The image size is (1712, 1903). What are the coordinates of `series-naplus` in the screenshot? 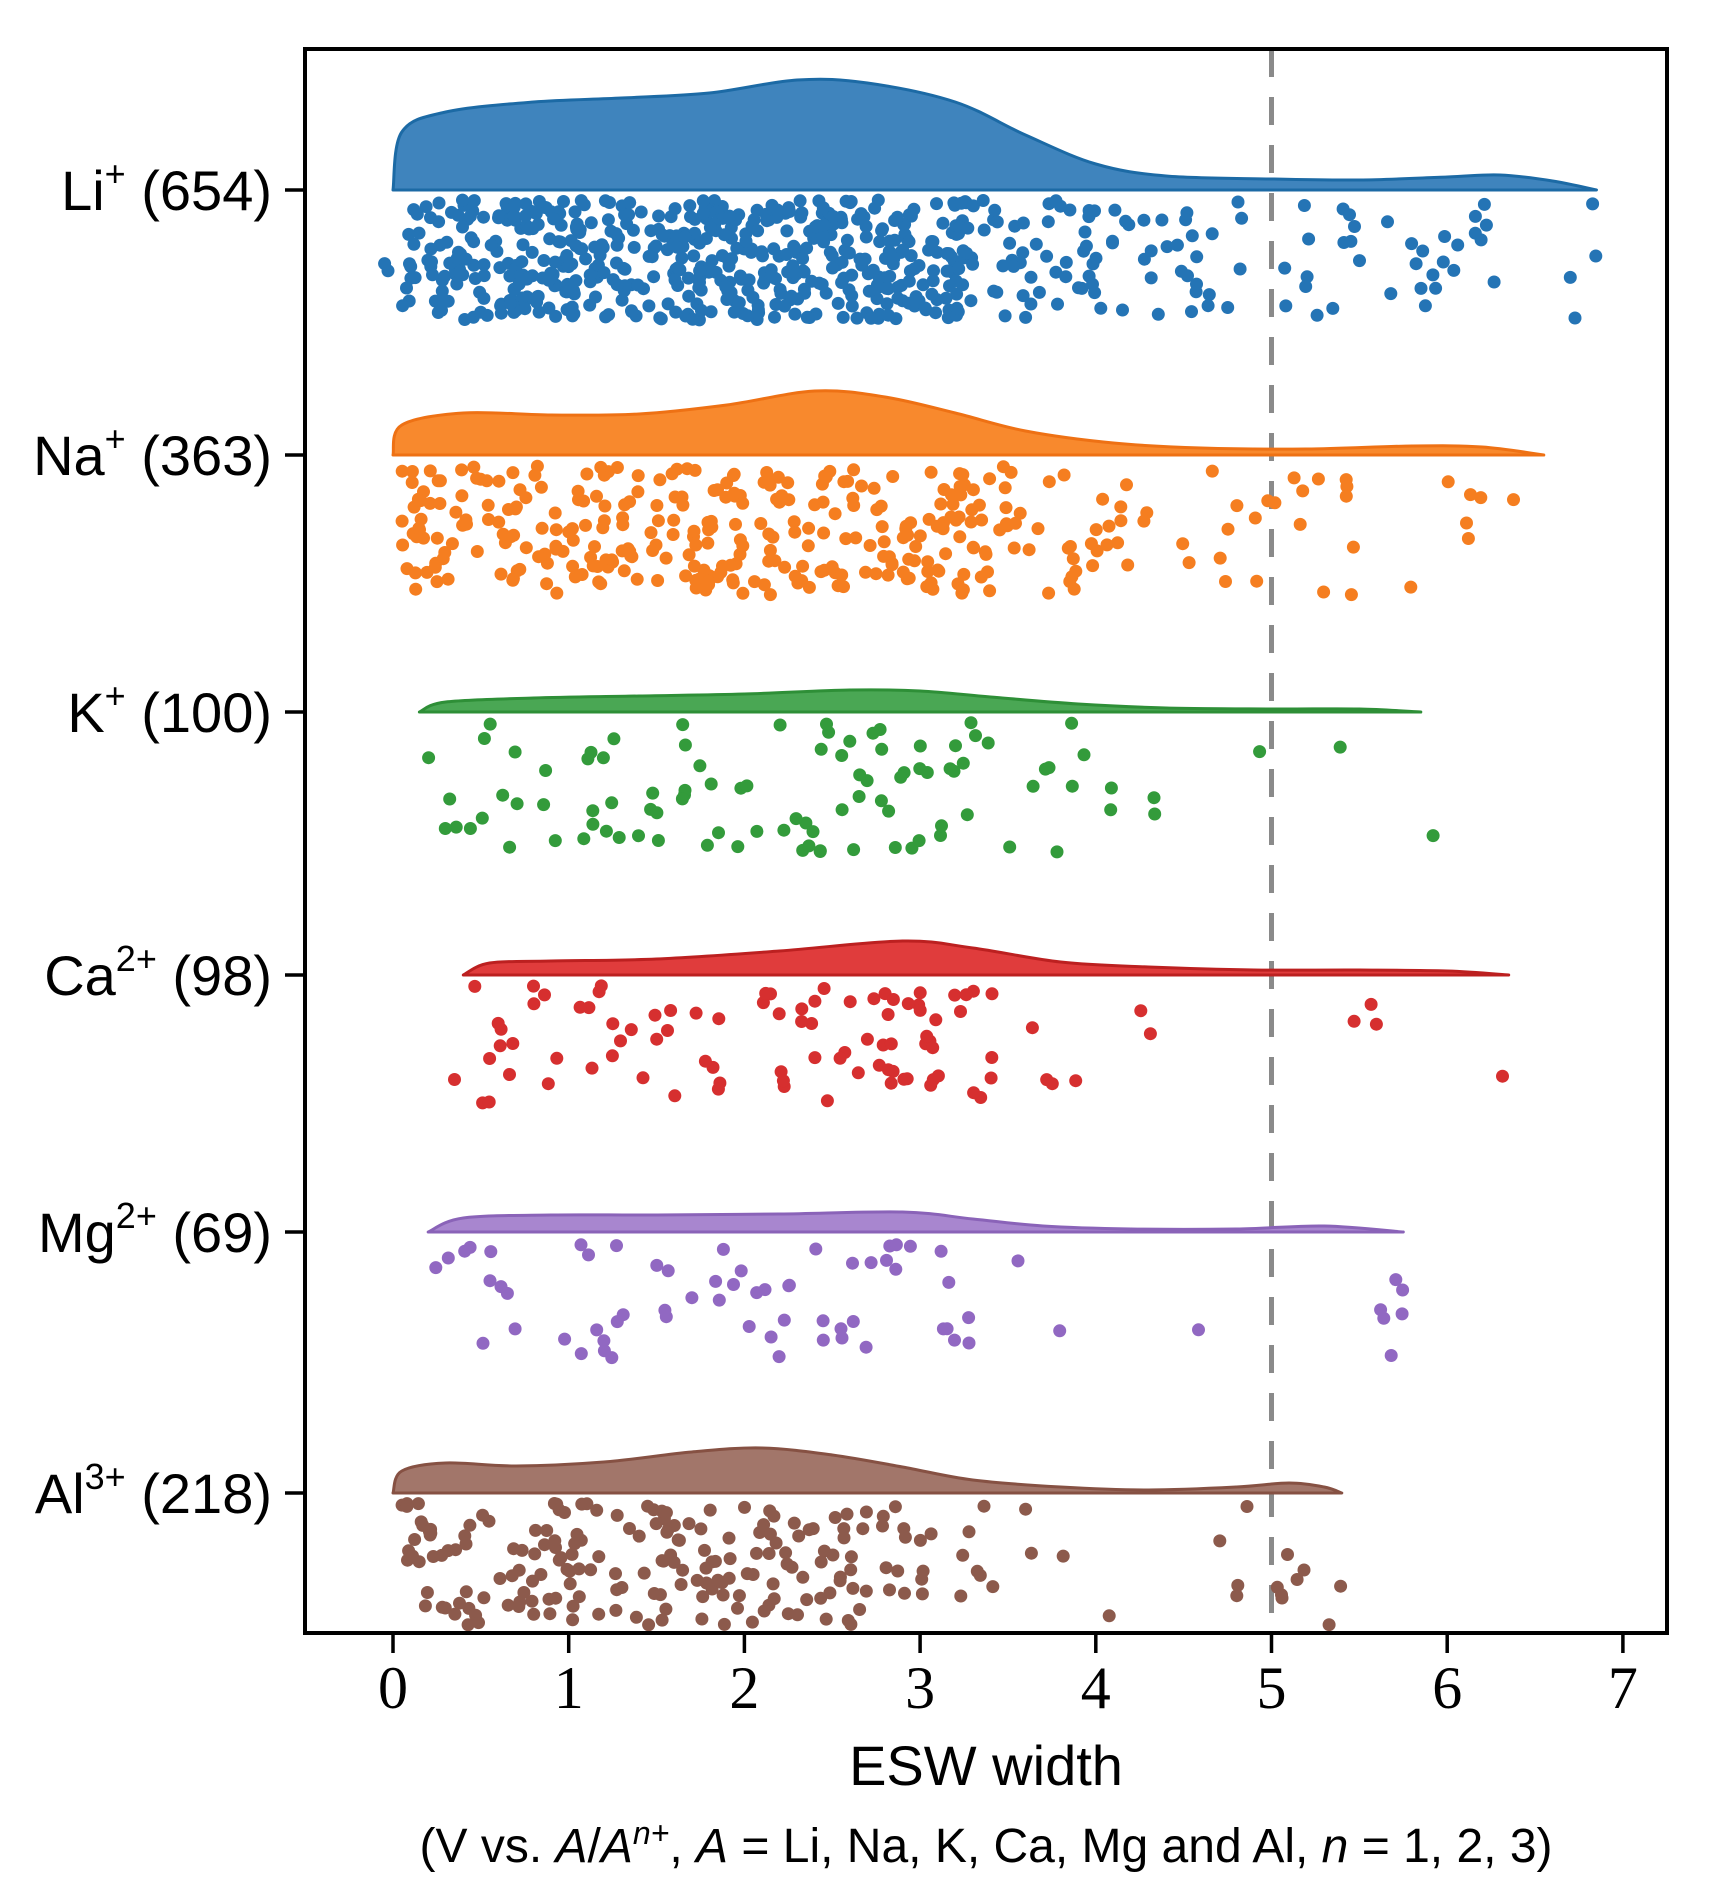 It's located at (968, 495).